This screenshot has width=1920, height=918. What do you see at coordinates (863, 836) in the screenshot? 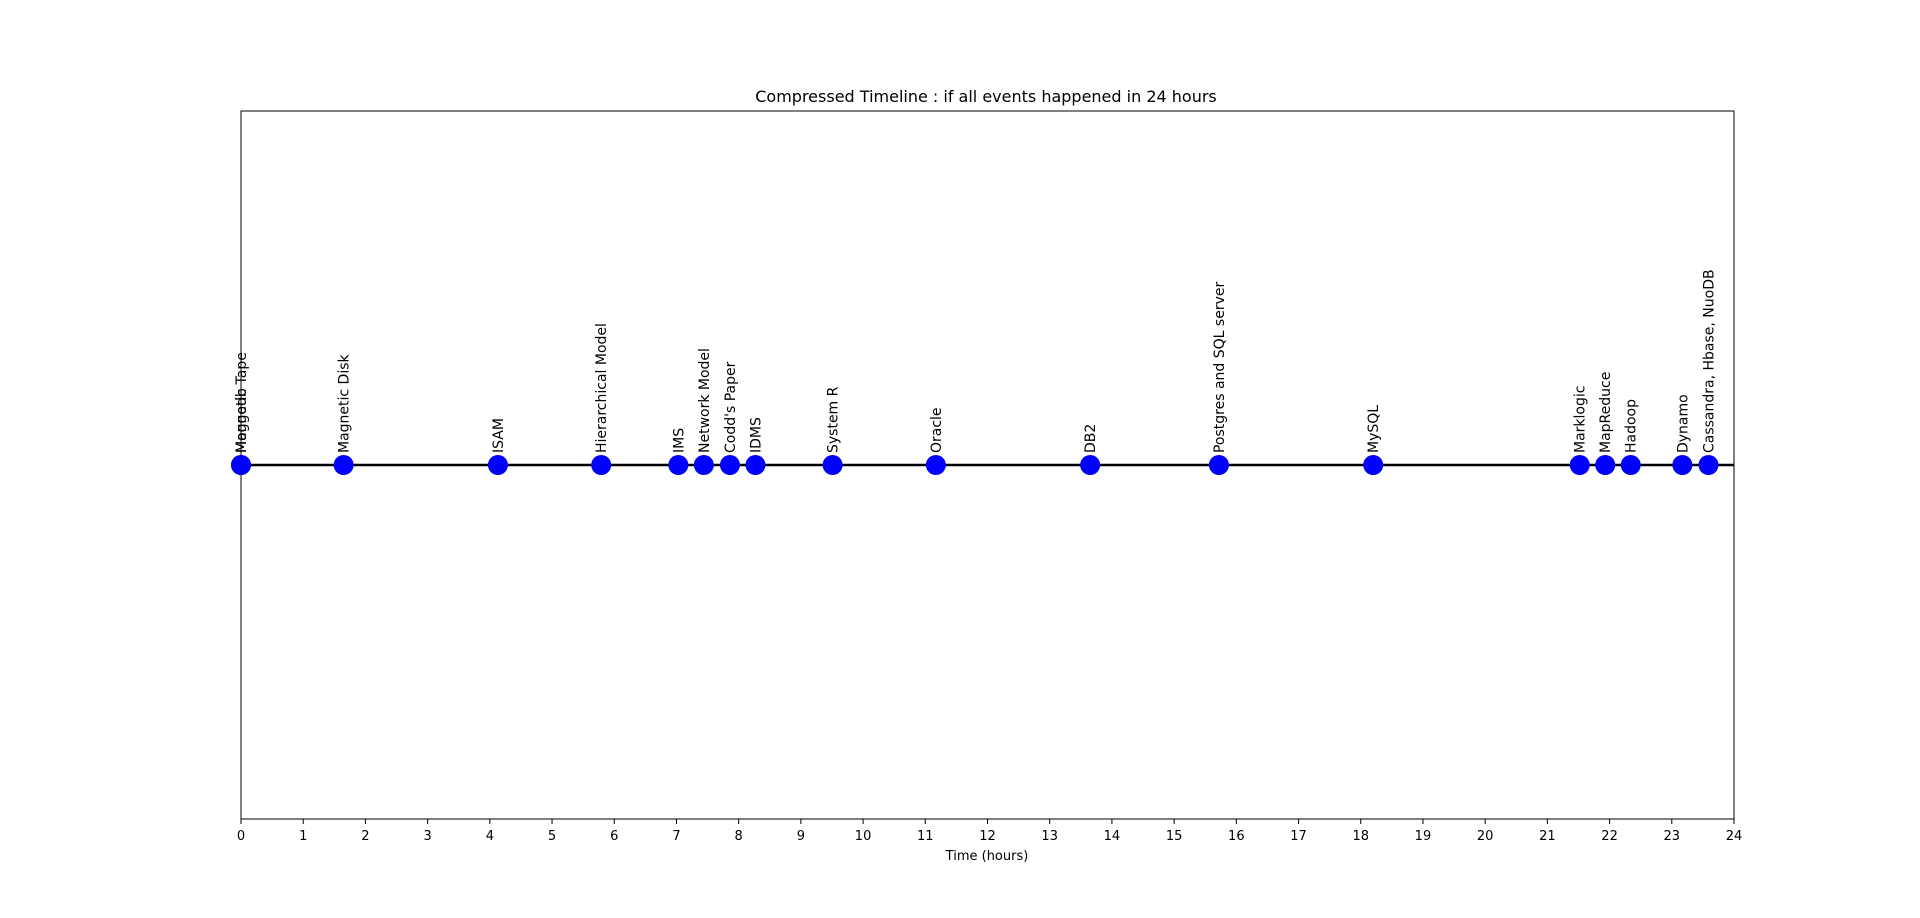
I see `x-tick-label: 10` at bounding box center [863, 836].